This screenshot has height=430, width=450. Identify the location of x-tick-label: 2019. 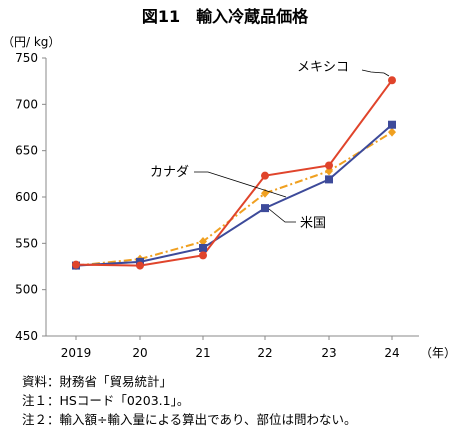
(76, 353).